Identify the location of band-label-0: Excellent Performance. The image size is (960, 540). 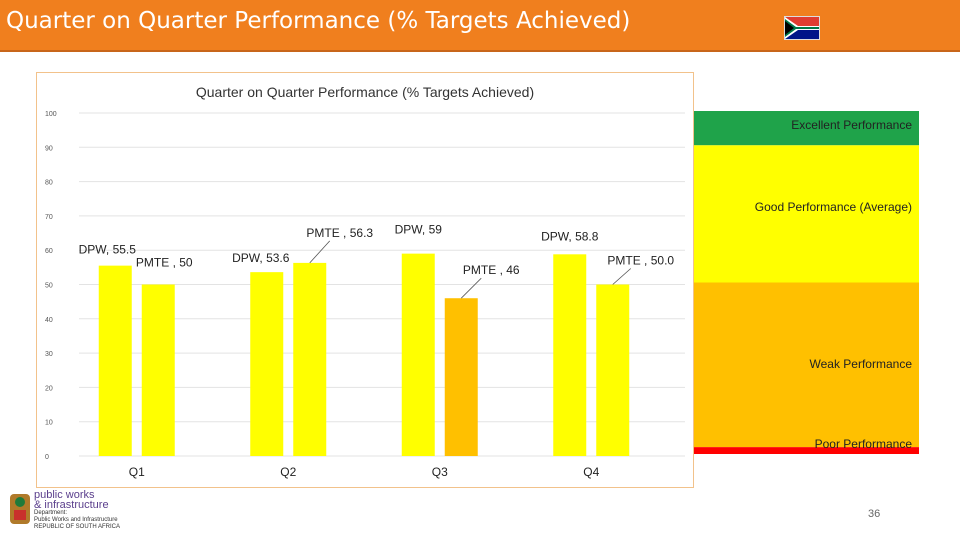
(851, 125).